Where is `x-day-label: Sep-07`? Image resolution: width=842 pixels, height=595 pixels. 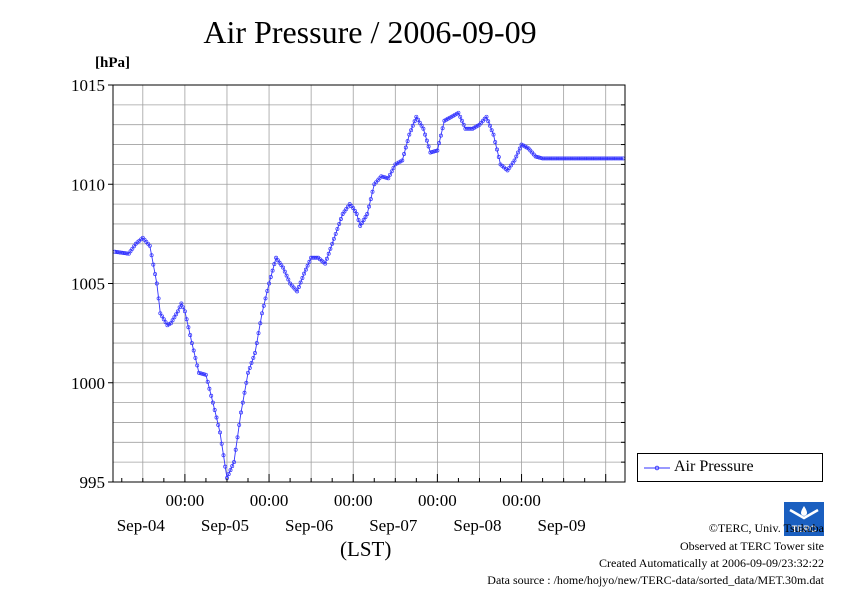
x-day-label: Sep-07 is located at coordinates (393, 525).